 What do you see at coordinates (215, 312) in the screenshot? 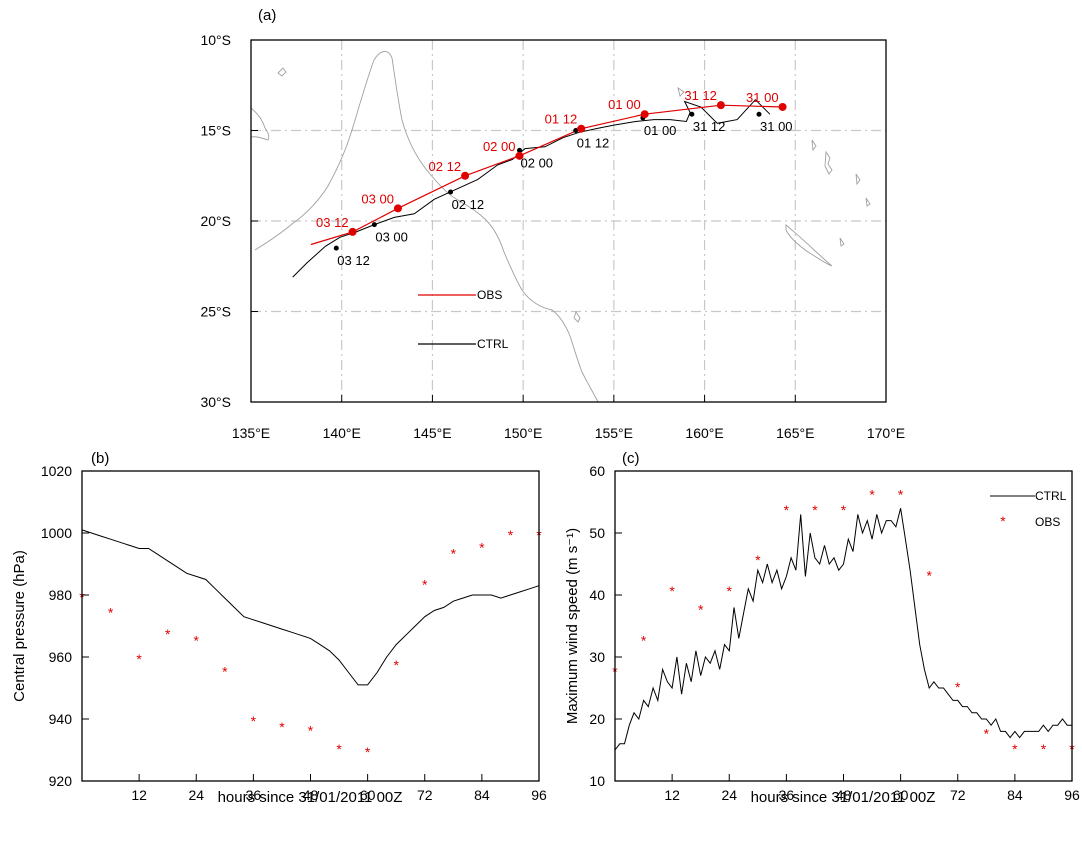
I see `map-ytick-label: 25°S` at bounding box center [215, 312].